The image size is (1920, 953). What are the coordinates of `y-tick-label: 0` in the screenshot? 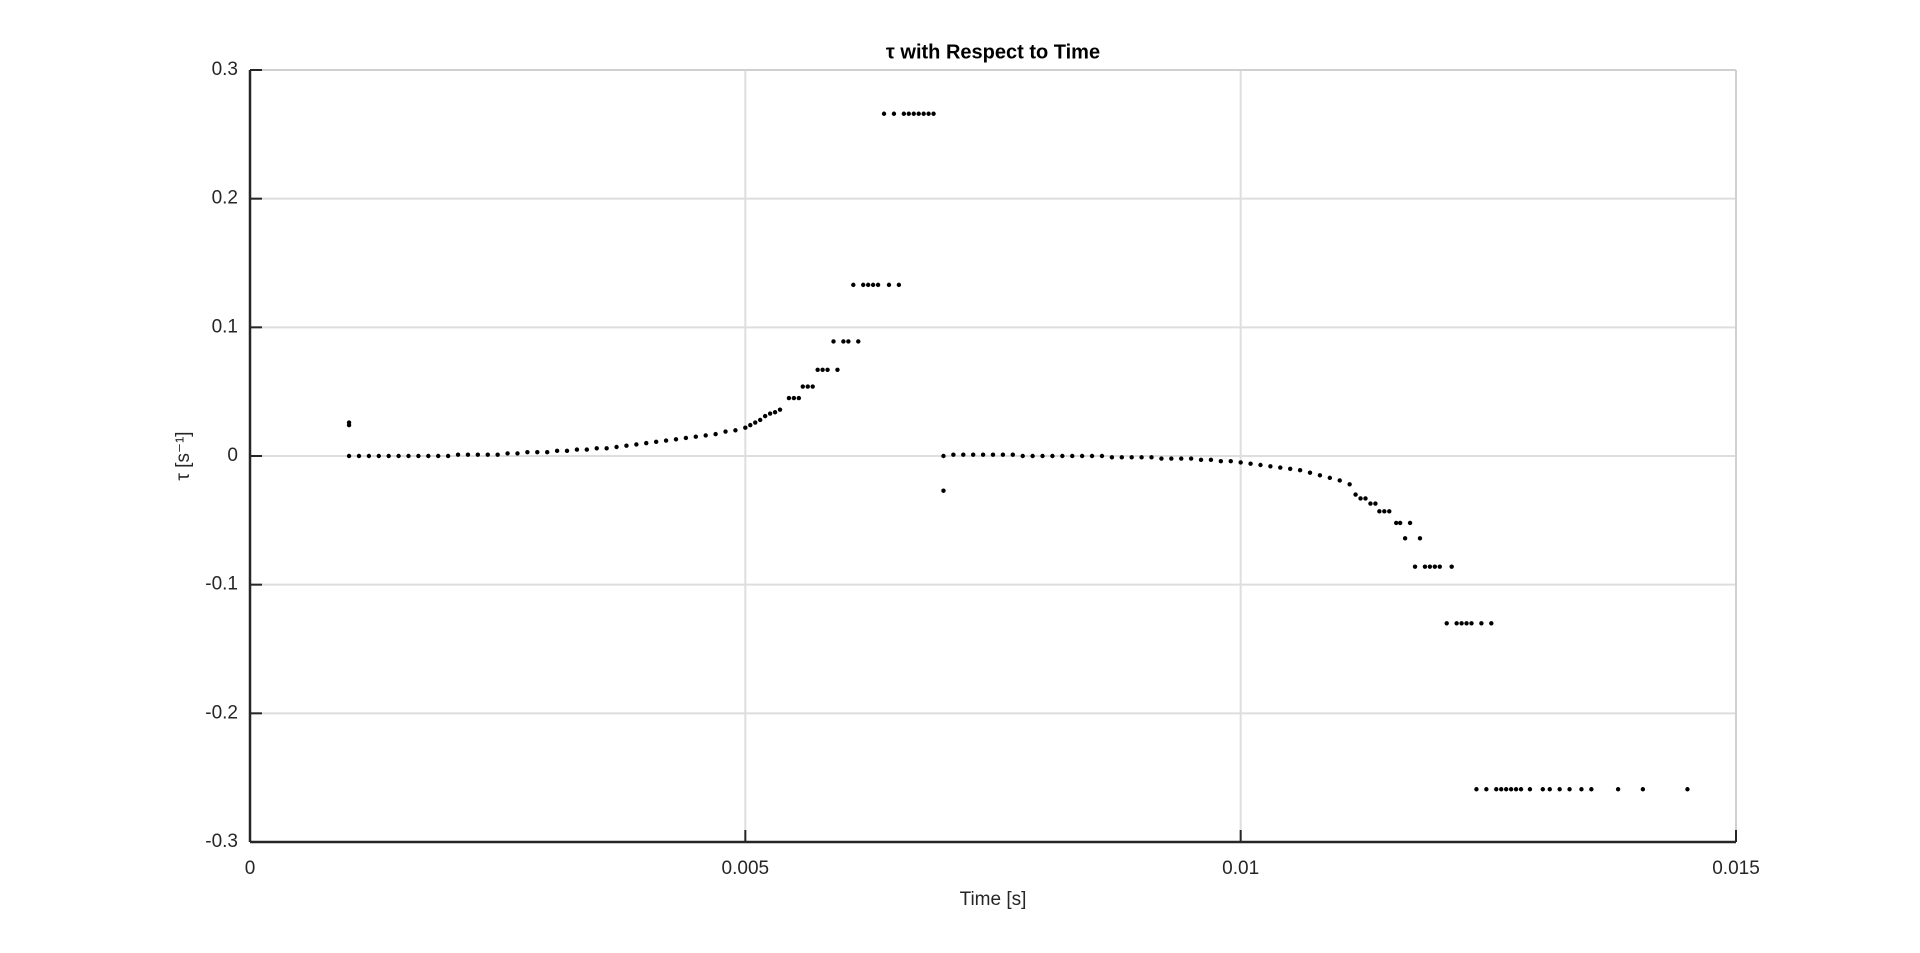 It's located at (232, 455).